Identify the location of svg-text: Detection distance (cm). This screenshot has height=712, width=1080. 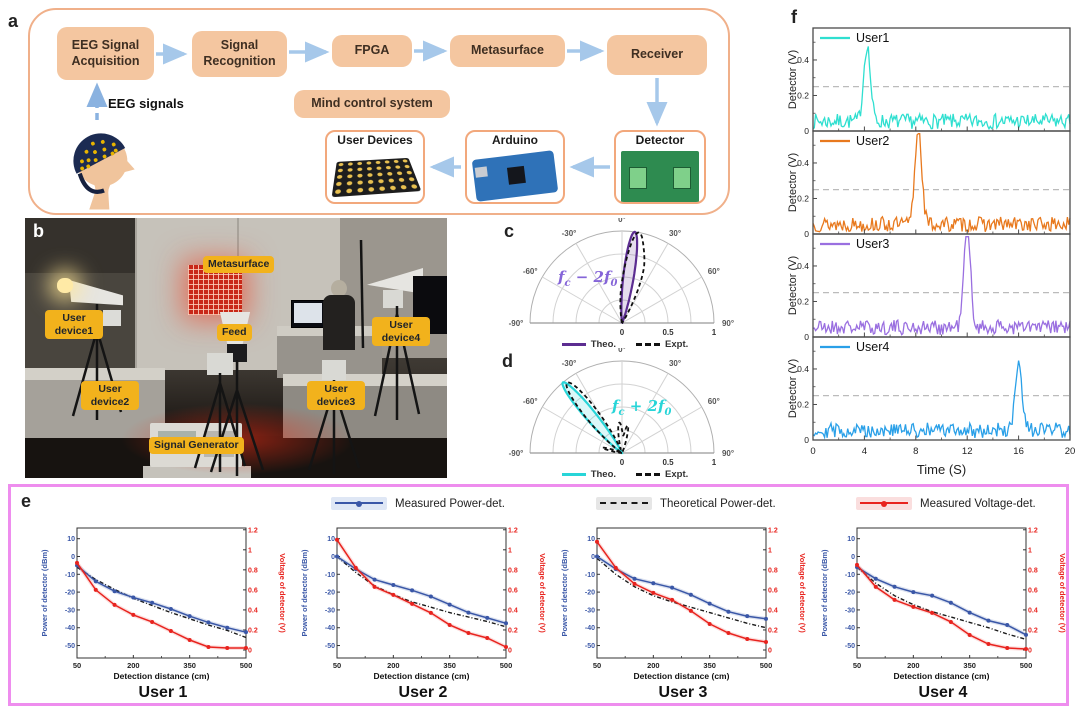
(162, 676).